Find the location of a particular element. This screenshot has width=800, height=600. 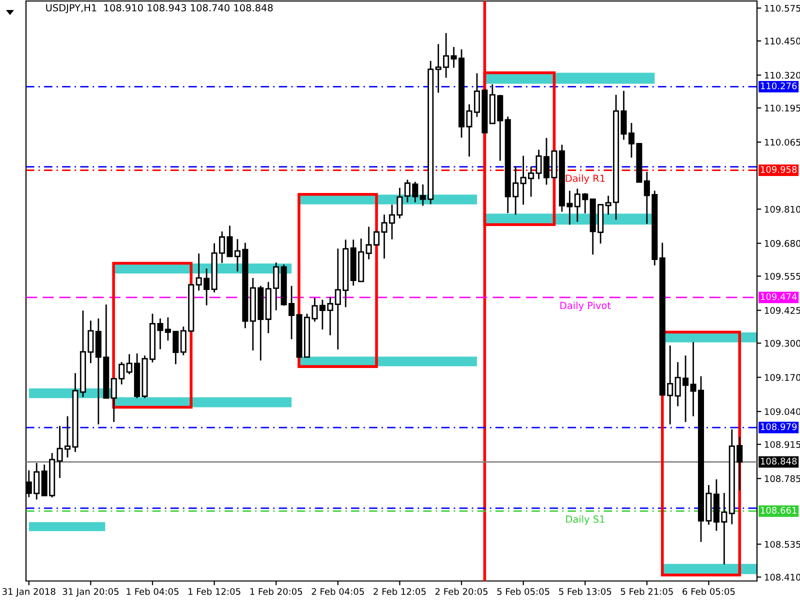

ref-line-label: 109.474 is located at coordinates (778, 296).